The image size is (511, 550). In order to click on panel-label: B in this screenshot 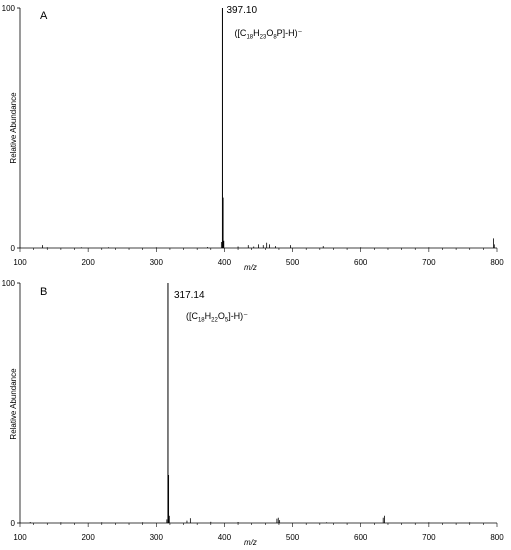, I will do `click(43, 292)`.